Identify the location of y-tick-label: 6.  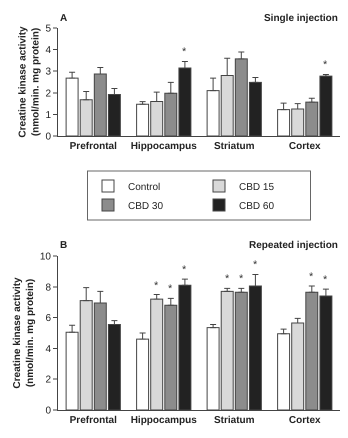
(48, 318).